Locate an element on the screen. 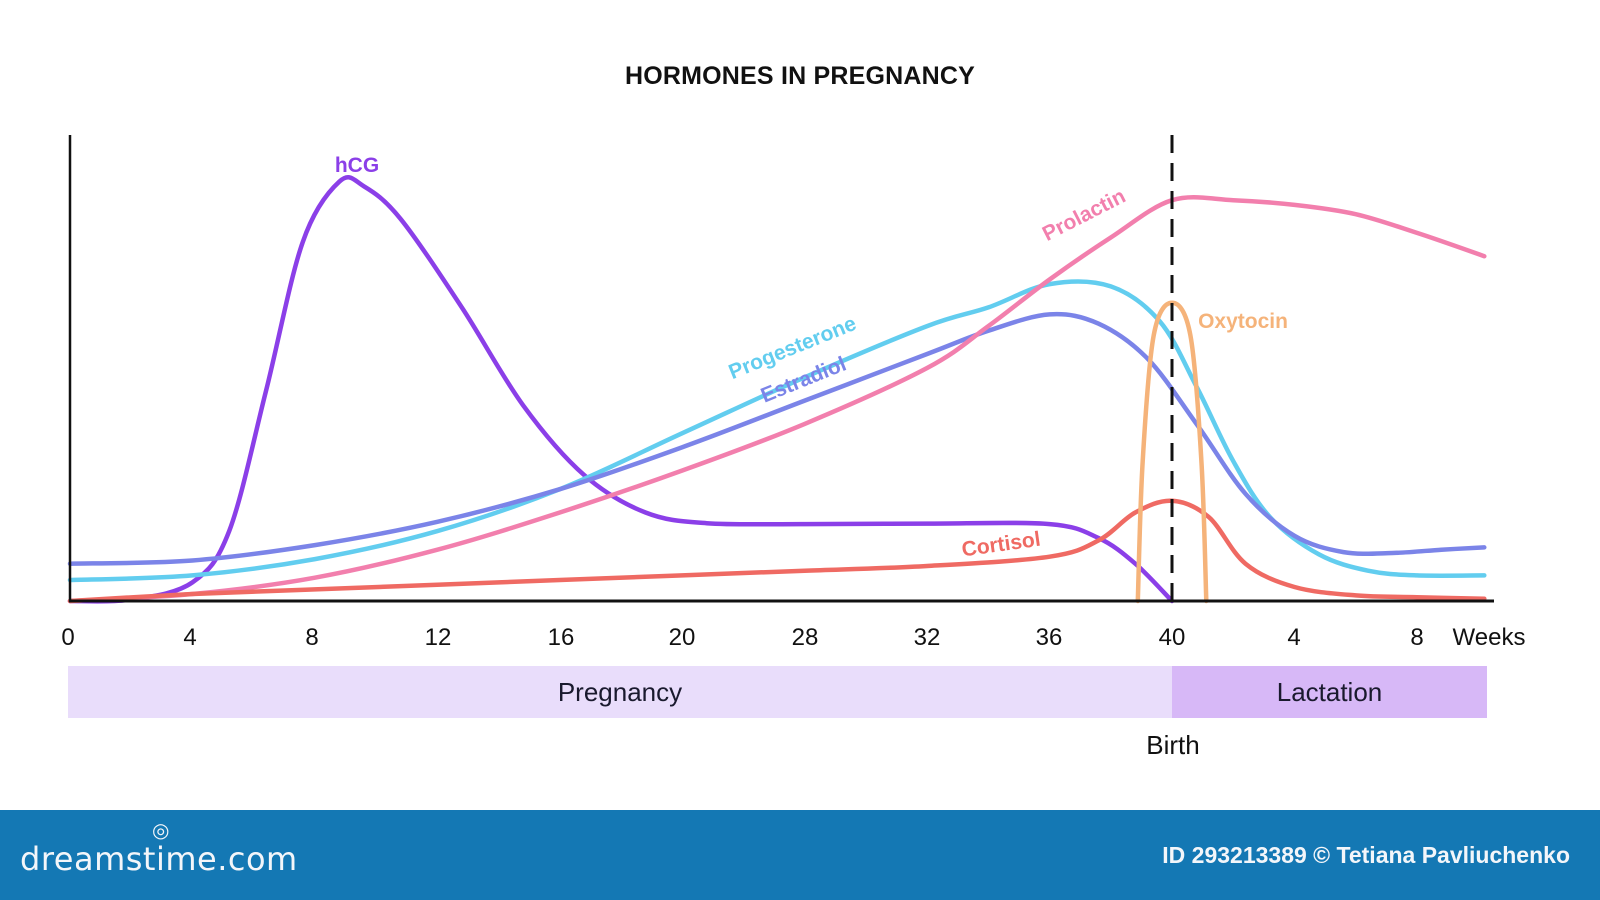 The width and height of the screenshot is (1600, 900). x-axis-unit-label: Weeks is located at coordinates (1489, 637).